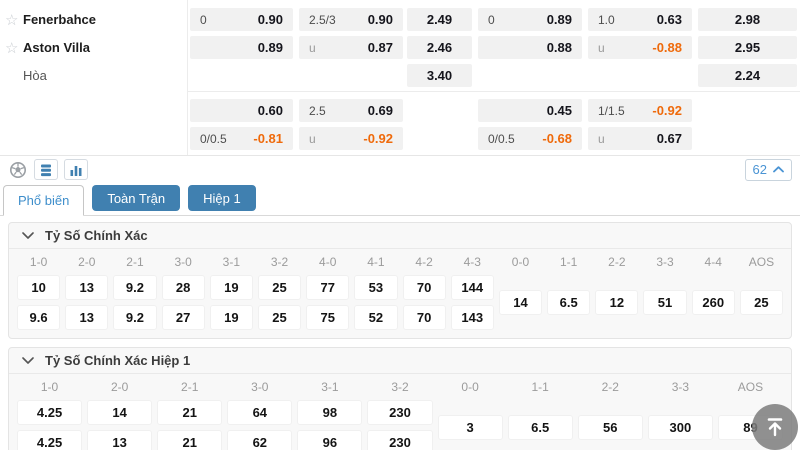 The height and width of the screenshot is (450, 800). I want to click on single-odds-wrap: 25, so click(761, 302).